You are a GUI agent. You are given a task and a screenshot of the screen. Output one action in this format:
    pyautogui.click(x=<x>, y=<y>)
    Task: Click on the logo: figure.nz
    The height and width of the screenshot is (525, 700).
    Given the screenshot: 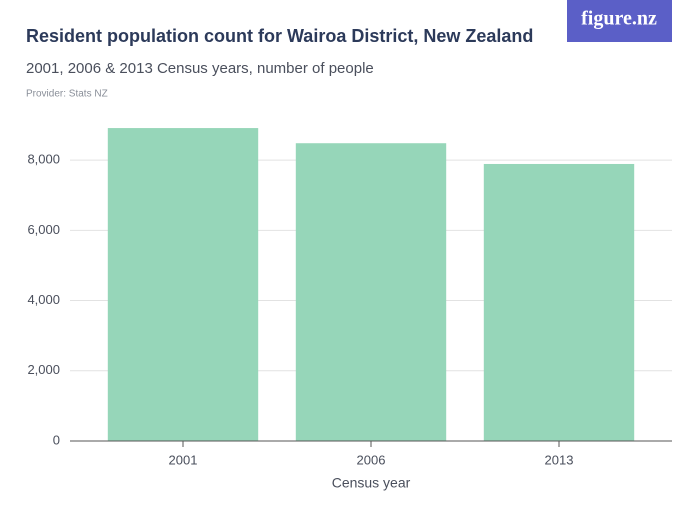 What is the action you would take?
    pyautogui.click(x=619, y=19)
    